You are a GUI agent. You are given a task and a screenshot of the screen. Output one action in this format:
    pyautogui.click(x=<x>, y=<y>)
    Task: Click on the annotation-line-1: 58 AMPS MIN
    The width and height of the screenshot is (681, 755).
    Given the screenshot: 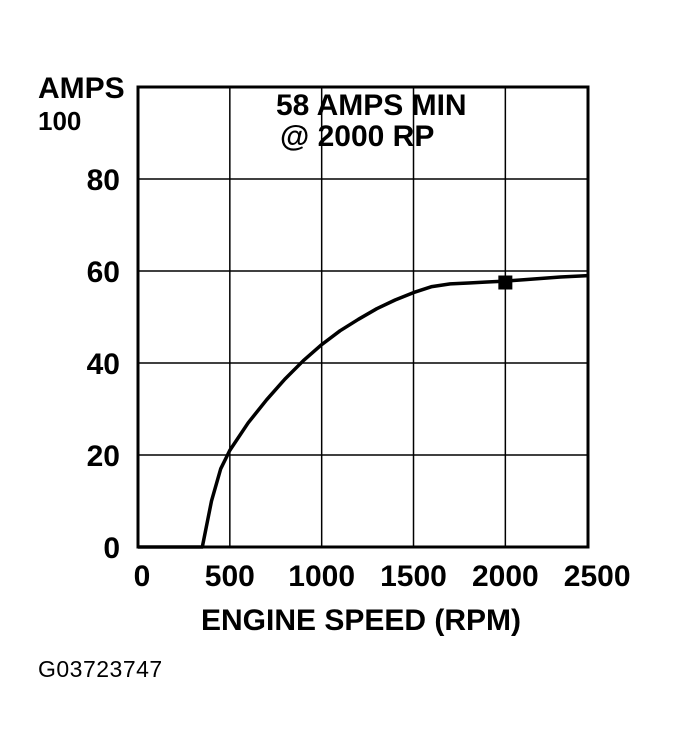 What is the action you would take?
    pyautogui.click(x=371, y=105)
    